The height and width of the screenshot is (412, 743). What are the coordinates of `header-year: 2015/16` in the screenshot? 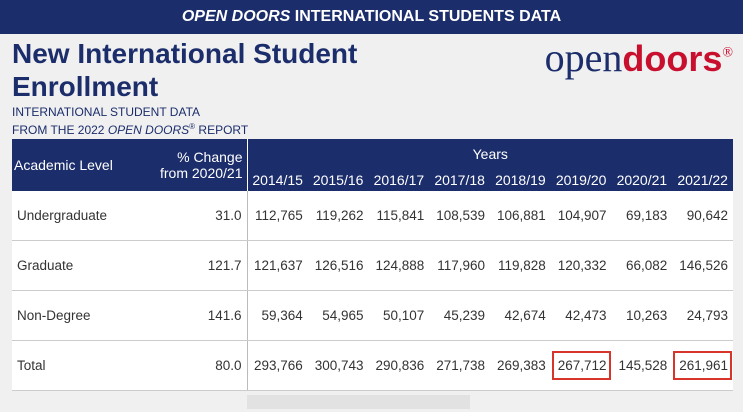 It's located at (338, 179).